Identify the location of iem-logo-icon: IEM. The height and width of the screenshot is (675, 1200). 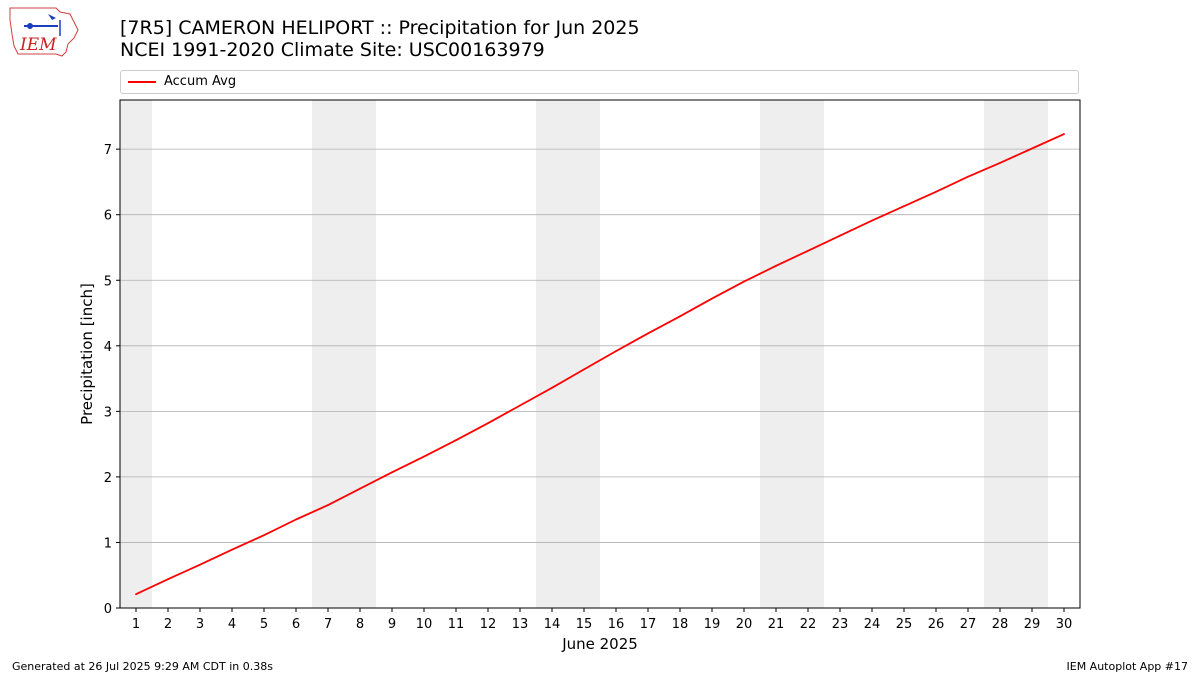
(44, 32).